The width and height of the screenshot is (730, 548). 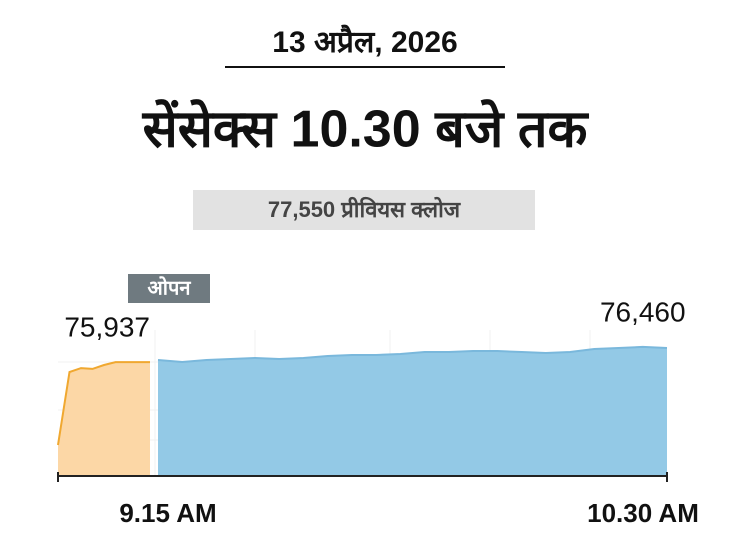 What do you see at coordinates (107, 326) in the screenshot?
I see `data-label: 75,937` at bounding box center [107, 326].